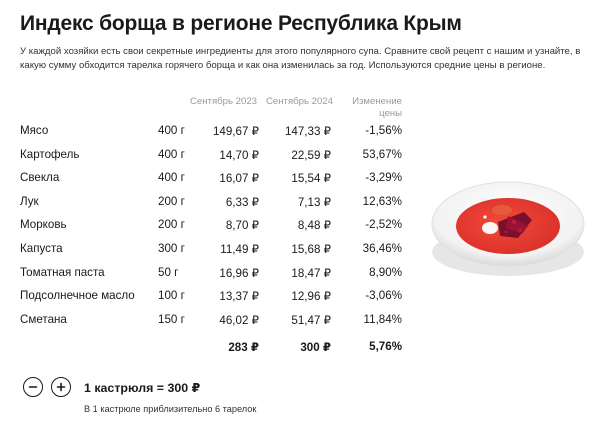 Image resolution: width=600 pixels, height=423 pixels. I want to click on ingredient-row: Капуста 300 г 11,49 ₽ 15,68 ₽ 36,46%, so click(300, 252).